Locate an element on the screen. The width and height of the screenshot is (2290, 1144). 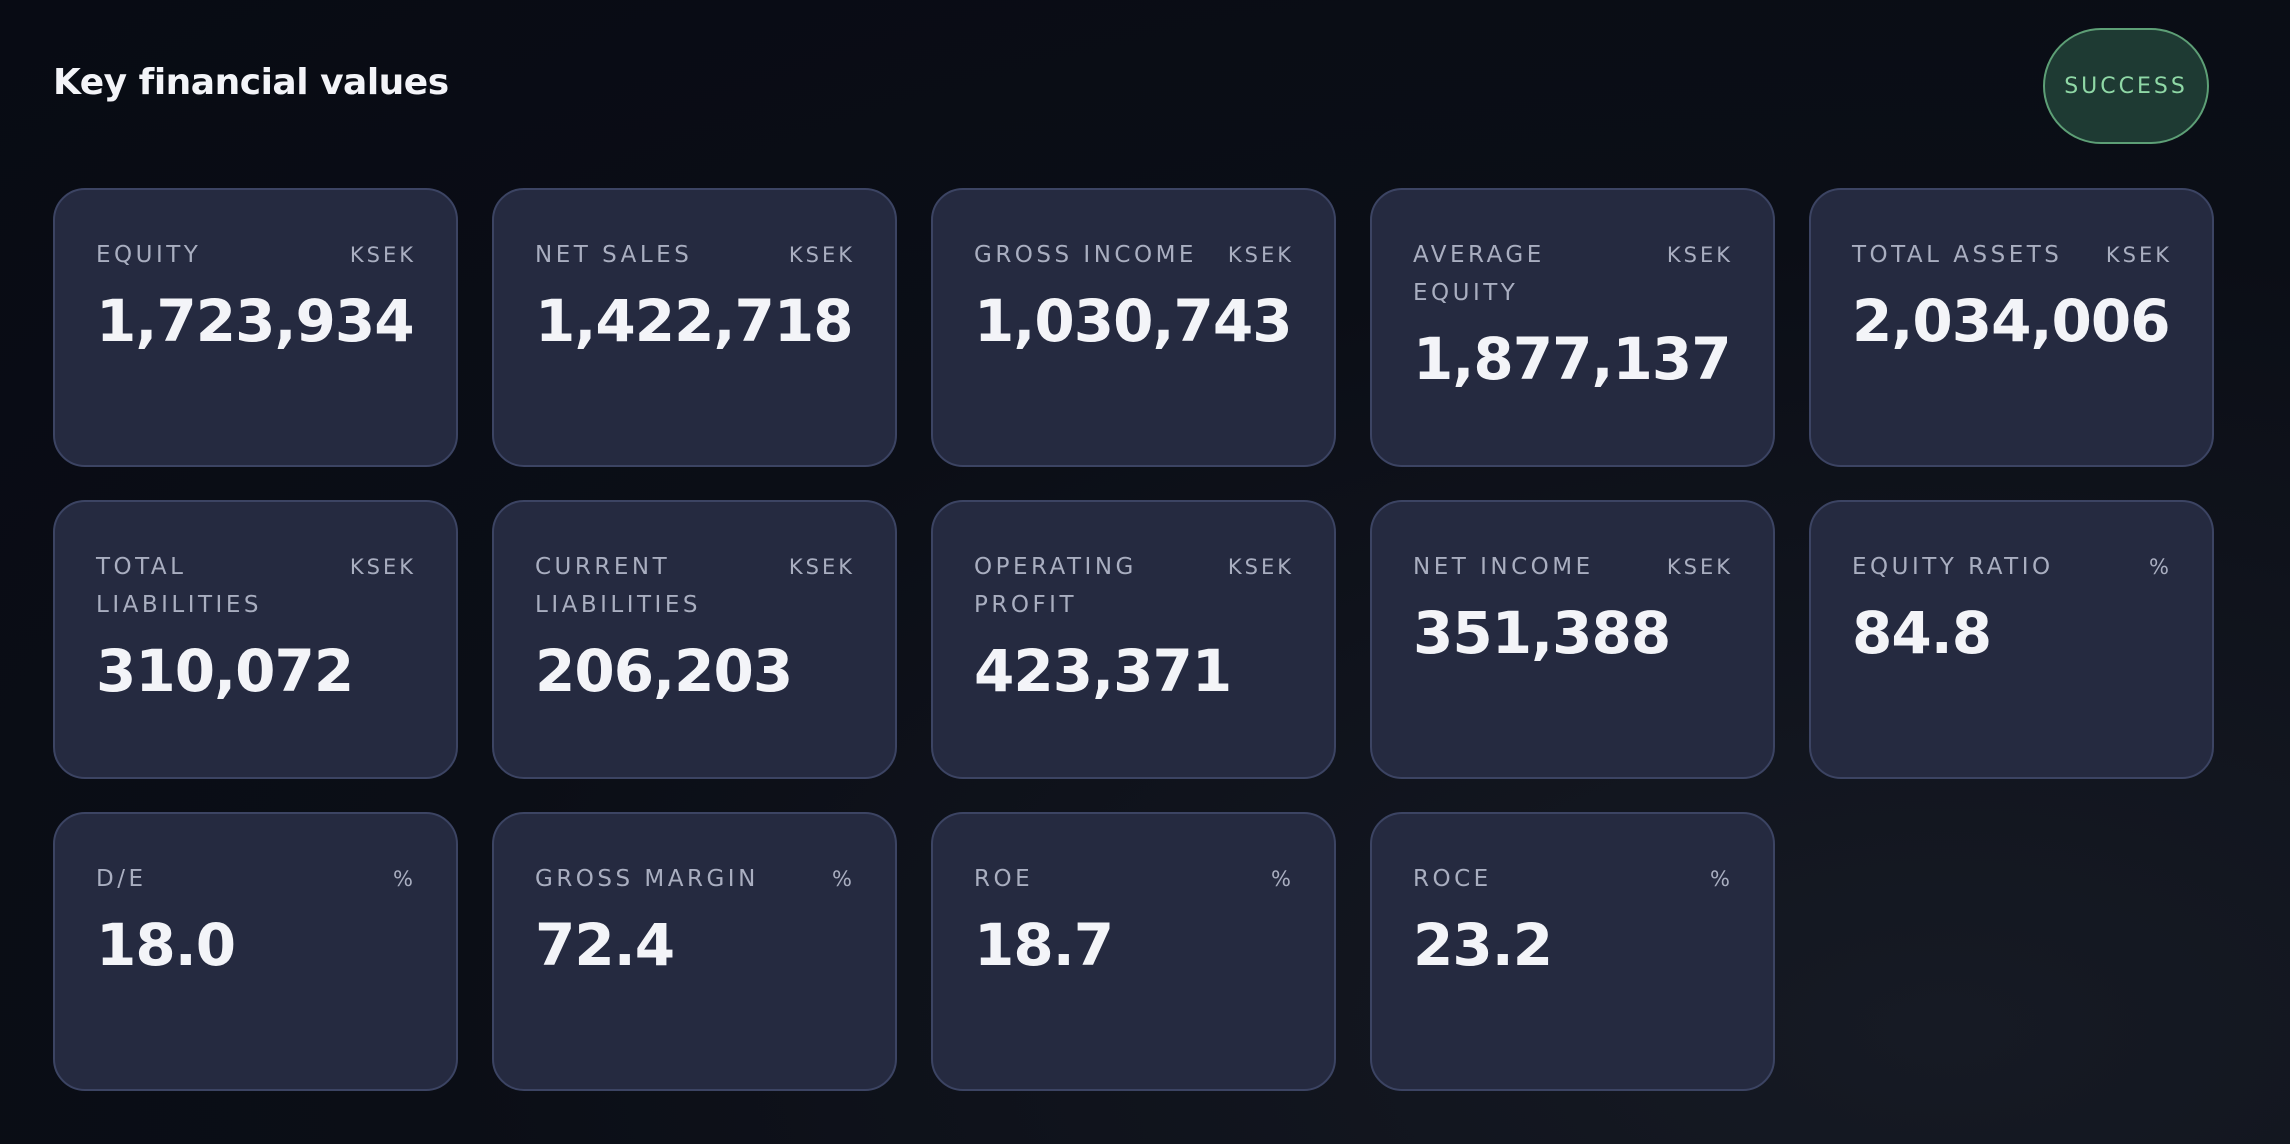
metric-card: GROSS MARGIN% 72.4 is located at coordinates (694, 951).